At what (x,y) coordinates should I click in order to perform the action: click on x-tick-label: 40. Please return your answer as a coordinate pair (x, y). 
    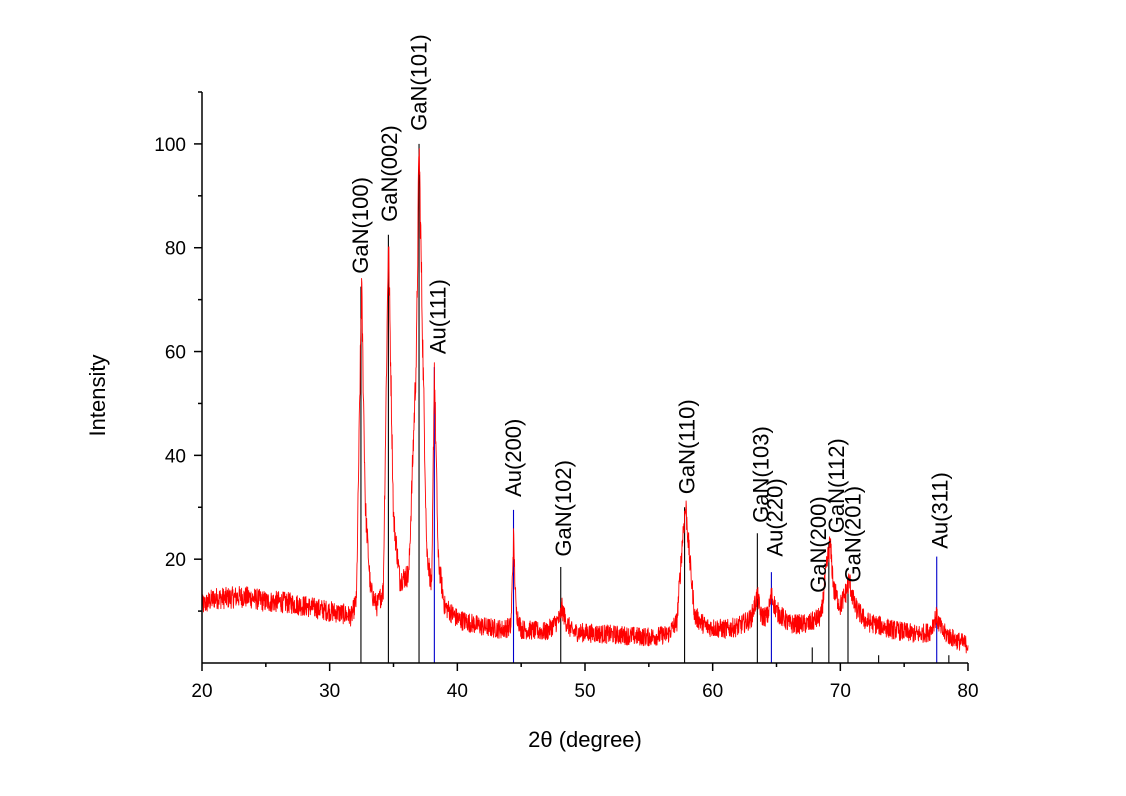
    Looking at the image, I should click on (457, 691).